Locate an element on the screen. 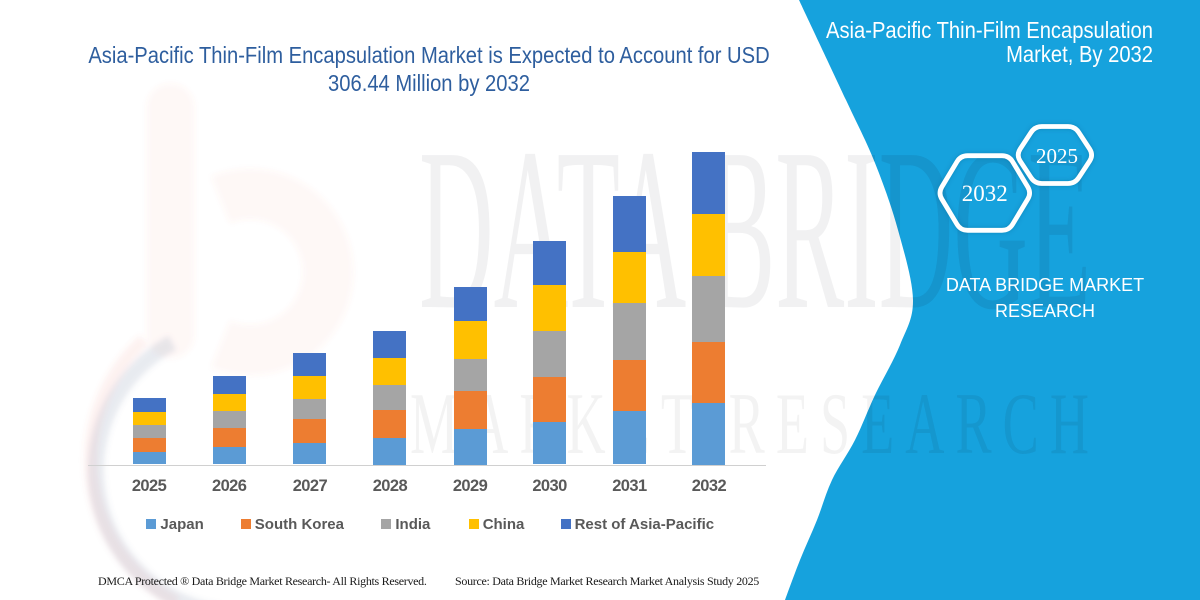  svg-text: 2032 is located at coordinates (985, 193).